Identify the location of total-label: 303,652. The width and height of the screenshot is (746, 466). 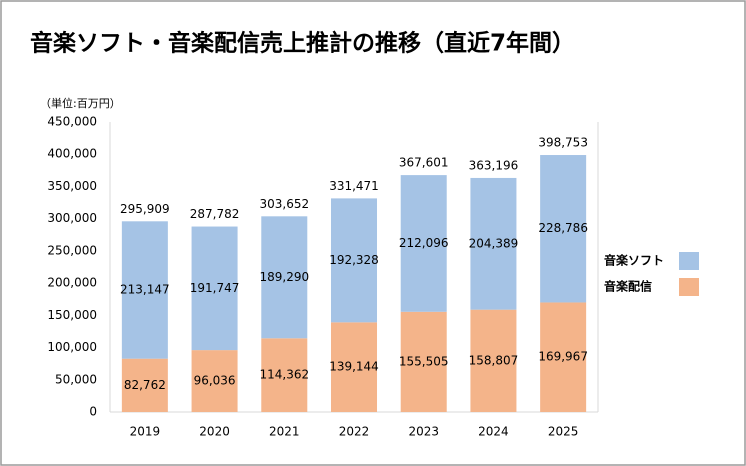
(284, 204).